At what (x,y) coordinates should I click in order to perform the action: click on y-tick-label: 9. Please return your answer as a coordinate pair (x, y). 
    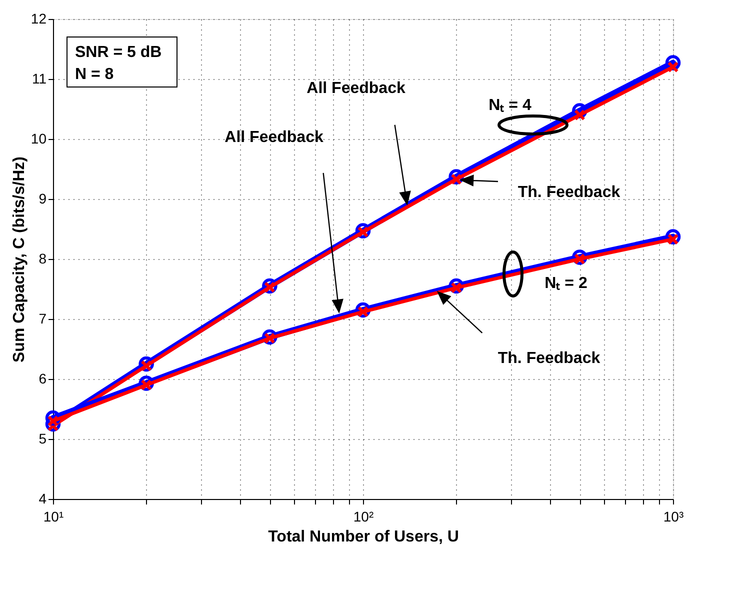
    Looking at the image, I should click on (42, 198).